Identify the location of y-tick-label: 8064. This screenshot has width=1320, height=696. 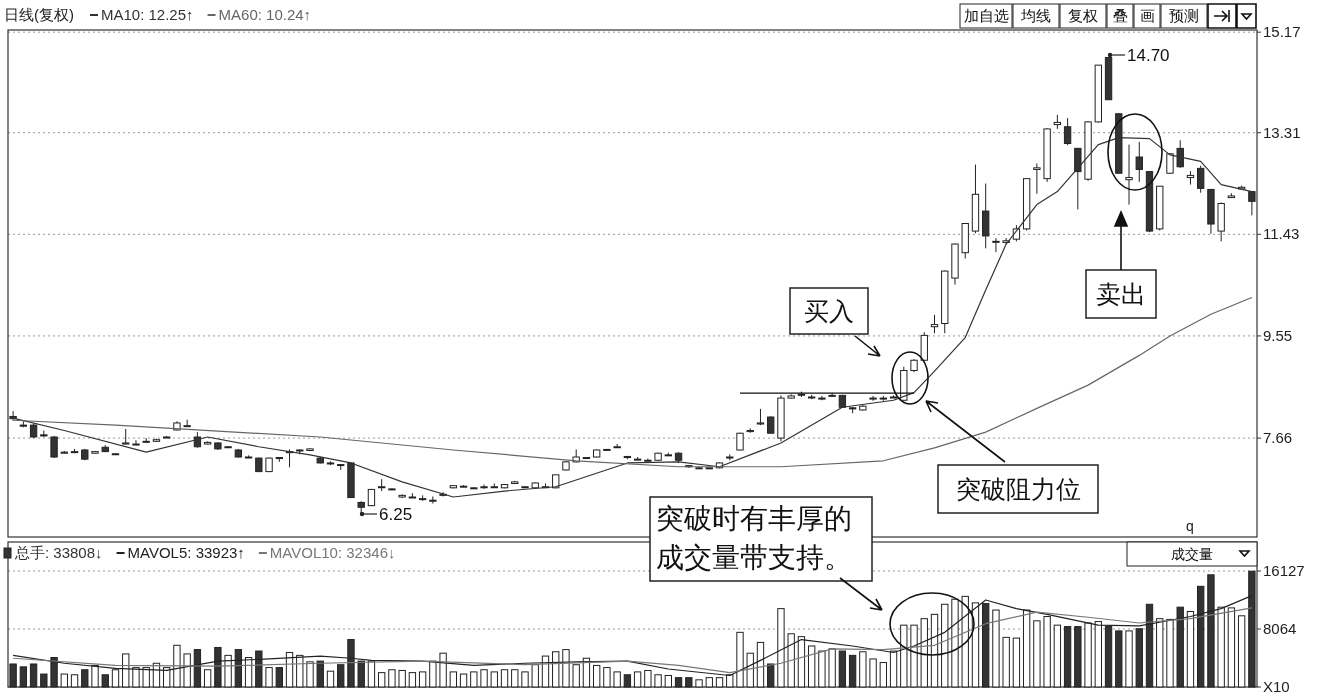
(1280, 628).